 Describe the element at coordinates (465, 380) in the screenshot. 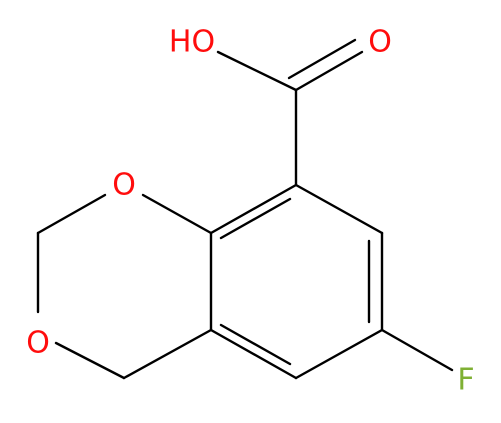

I see `atom-label: F` at that location.